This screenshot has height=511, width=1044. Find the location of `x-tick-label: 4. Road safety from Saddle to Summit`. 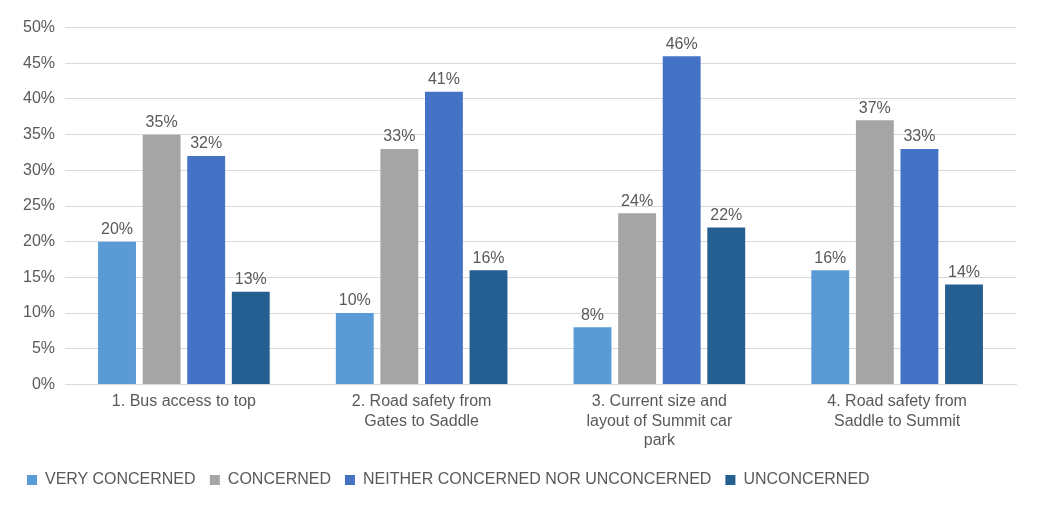

x-tick-label: 4. Road safety from Saddle to Summit is located at coordinates (897, 410).